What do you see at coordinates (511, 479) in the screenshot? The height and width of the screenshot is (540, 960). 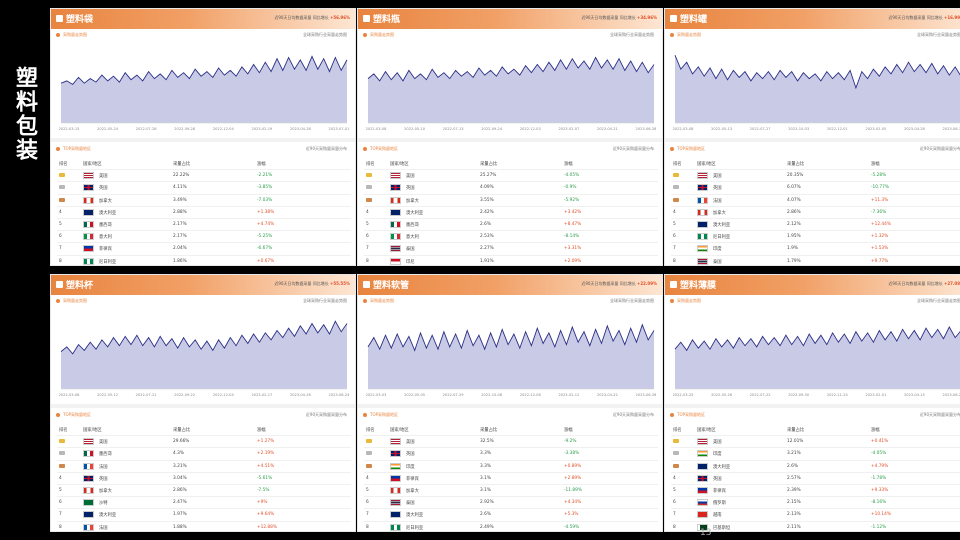 I see `table-row: 4 菲律宾 3.1% +2.89%` at bounding box center [511, 479].